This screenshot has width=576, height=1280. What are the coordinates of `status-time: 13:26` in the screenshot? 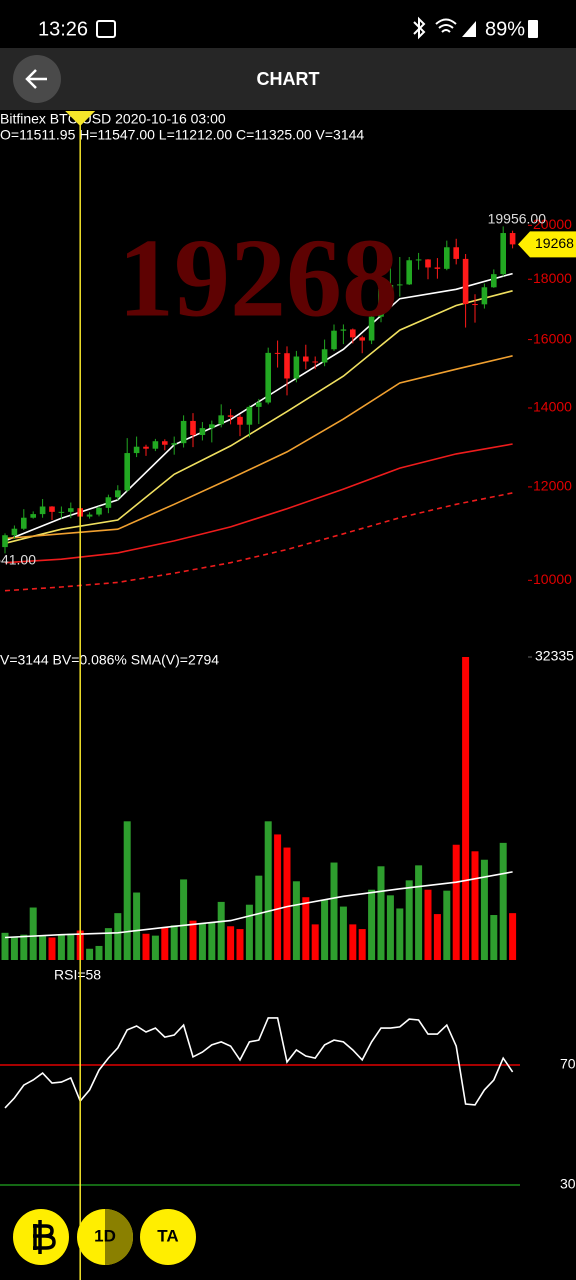 It's located at (63, 29).